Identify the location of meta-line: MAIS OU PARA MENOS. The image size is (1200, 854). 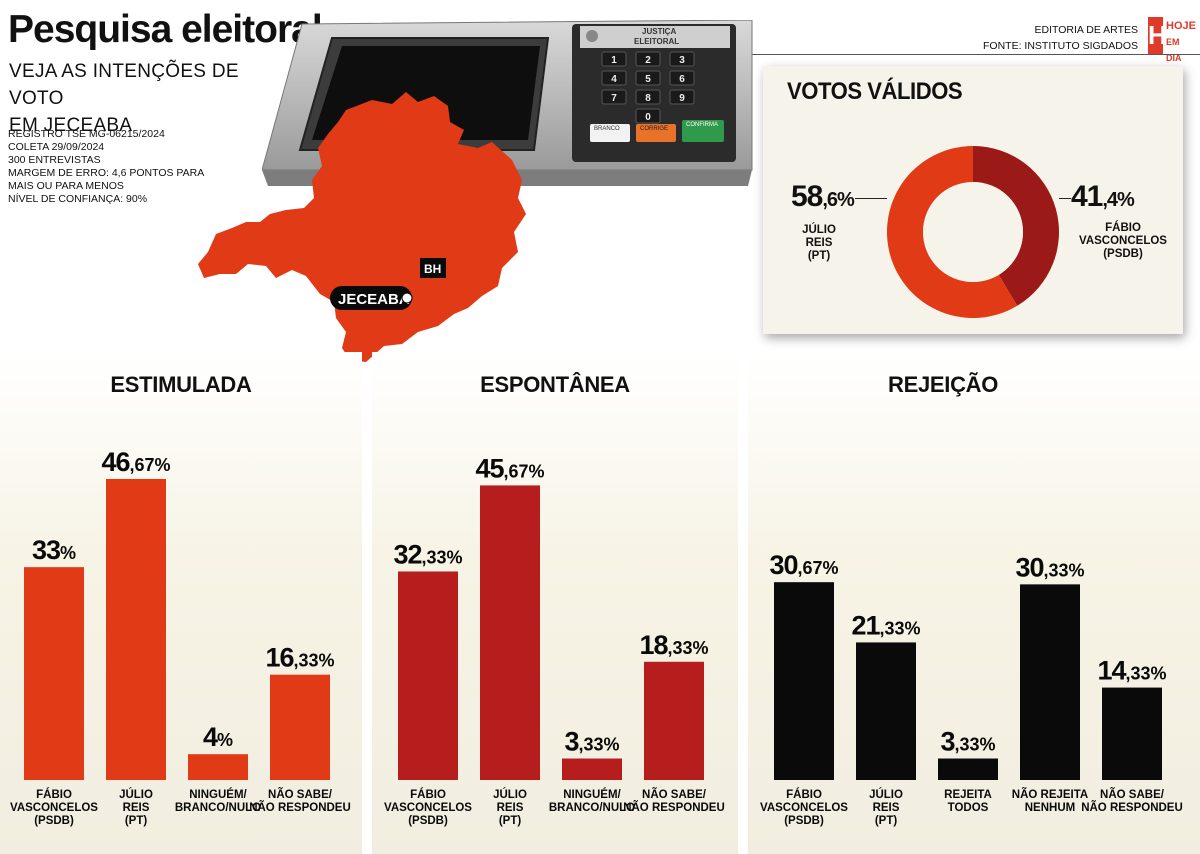
(66, 186).